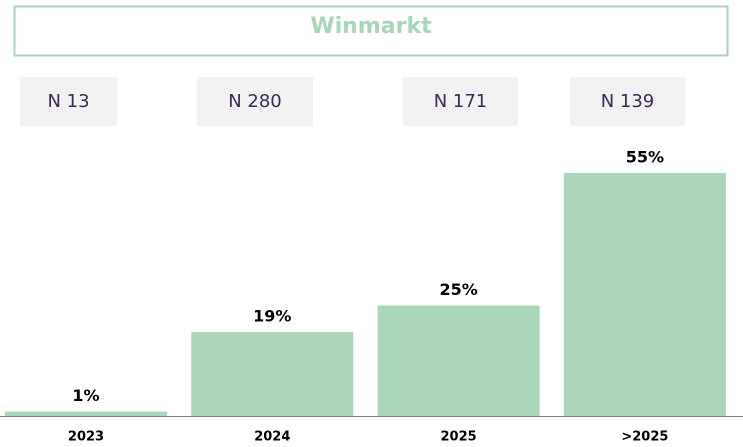 The height and width of the screenshot is (447, 743). I want to click on n-label: N 139, so click(628, 101).